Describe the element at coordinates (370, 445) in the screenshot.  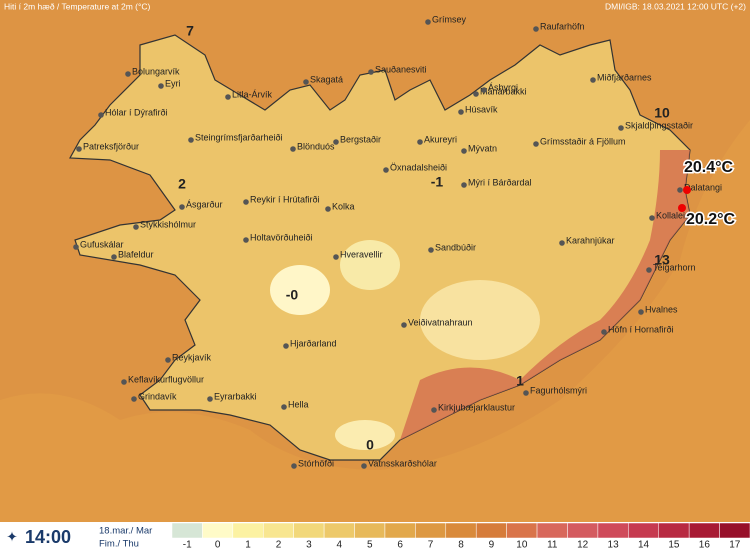
I see `contour-label: 0` at that location.